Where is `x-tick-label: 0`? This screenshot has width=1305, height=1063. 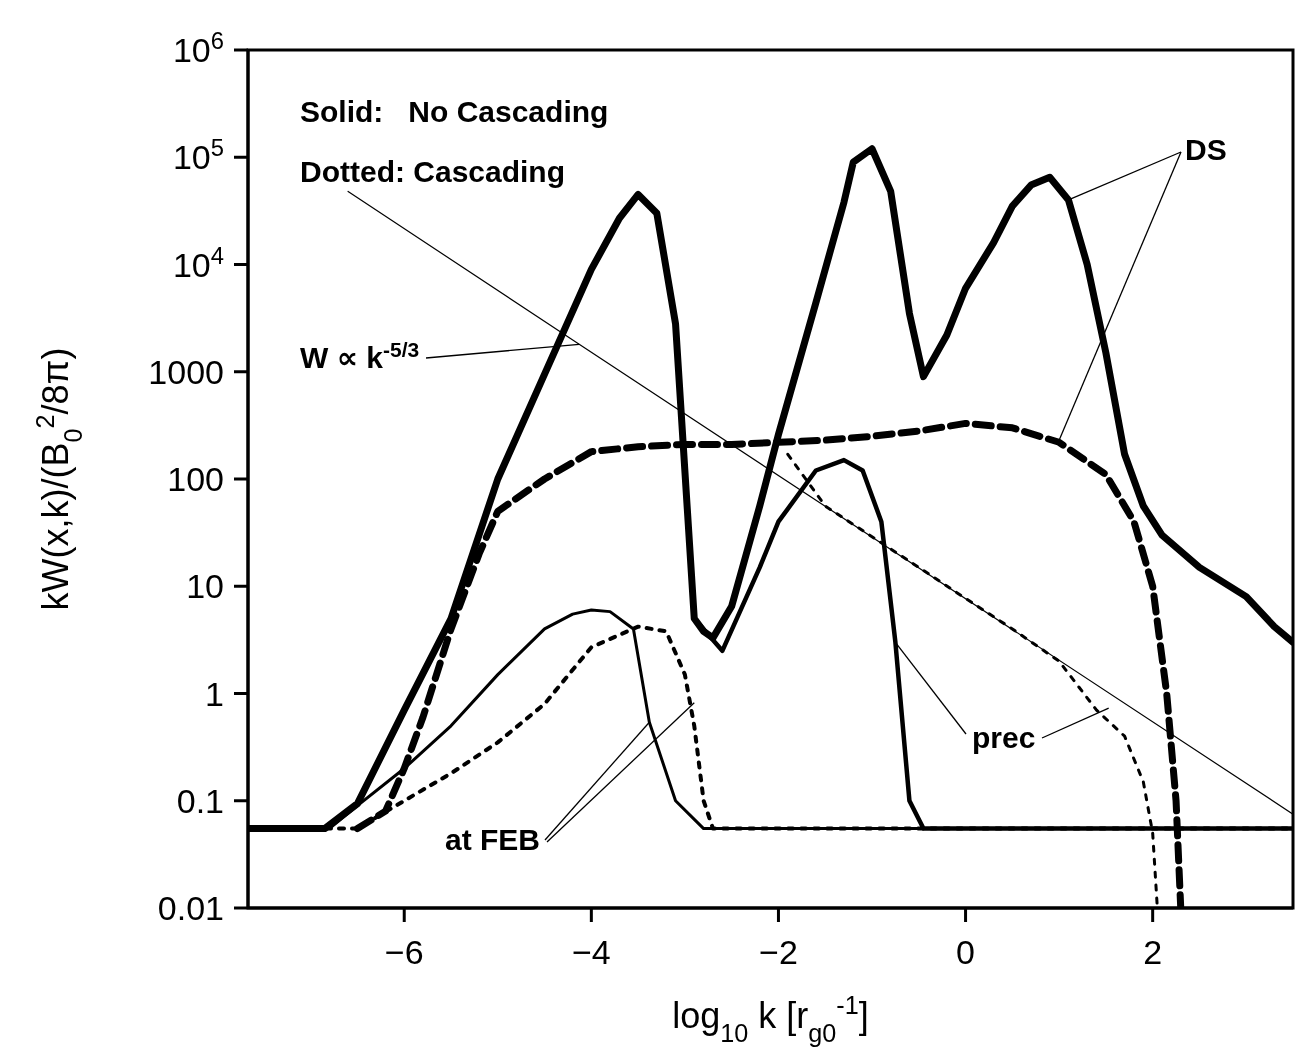
x-tick-label: 0 is located at coordinates (966, 952).